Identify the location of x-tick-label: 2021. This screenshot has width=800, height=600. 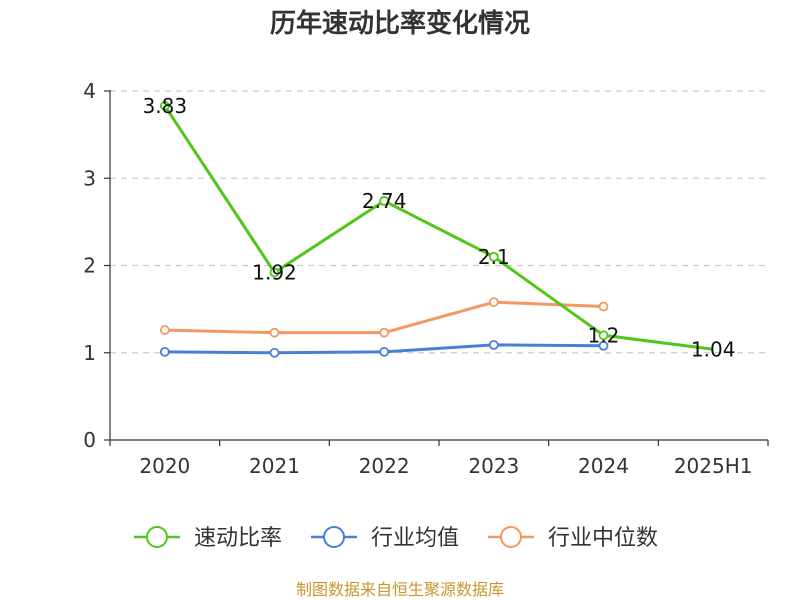
(274, 466).